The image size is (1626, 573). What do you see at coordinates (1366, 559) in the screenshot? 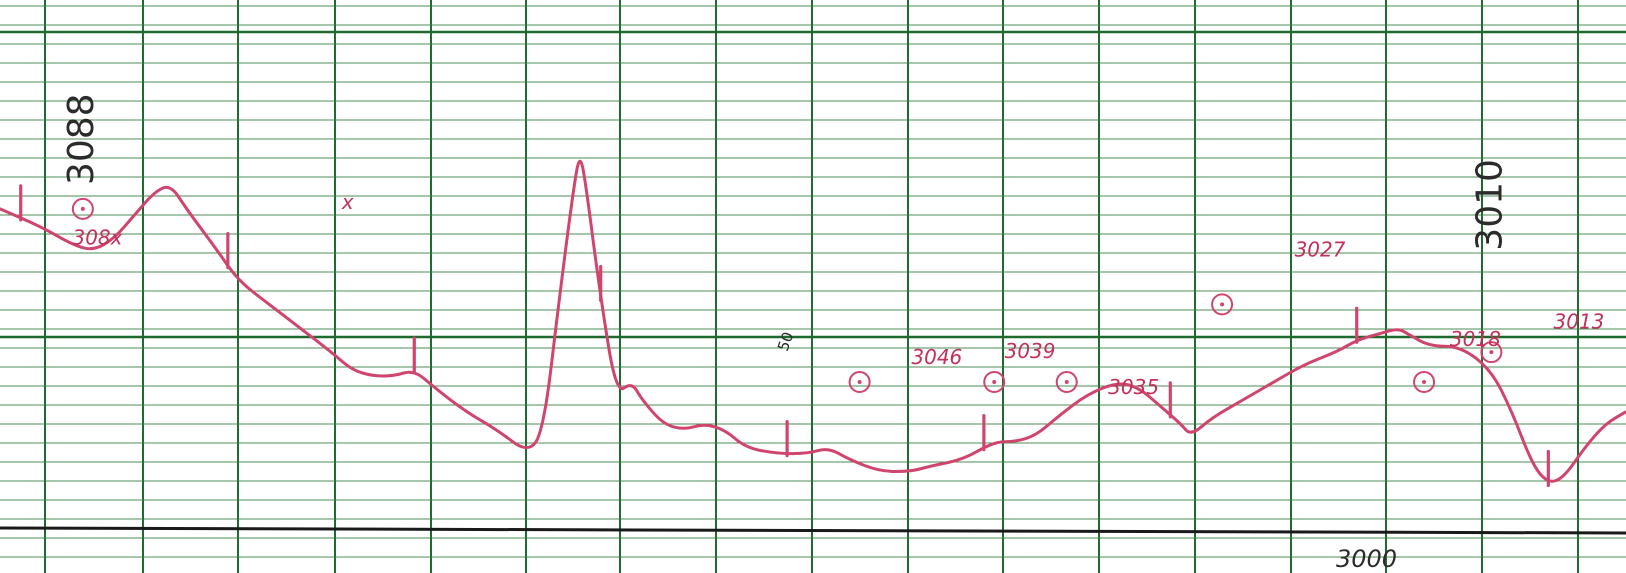
I see `annotation-label-ink: 3000` at bounding box center [1366, 559].